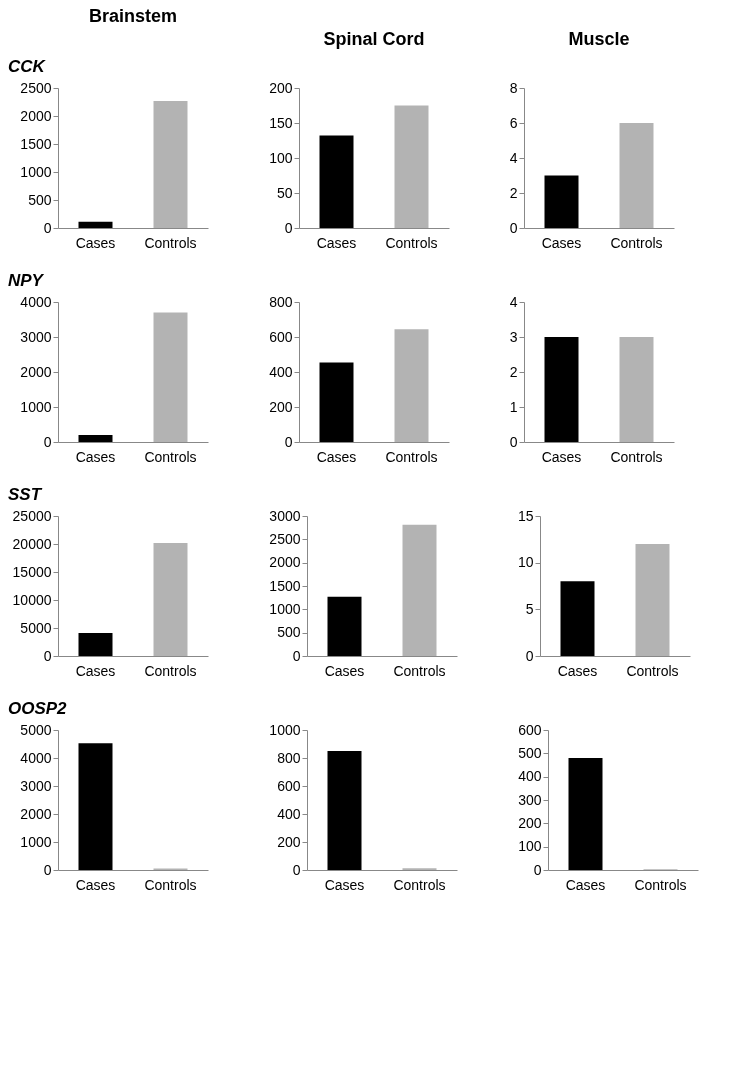 The height and width of the screenshot is (1075, 744). What do you see at coordinates (599, 39) in the screenshot?
I see `chart-title: Muscle` at bounding box center [599, 39].